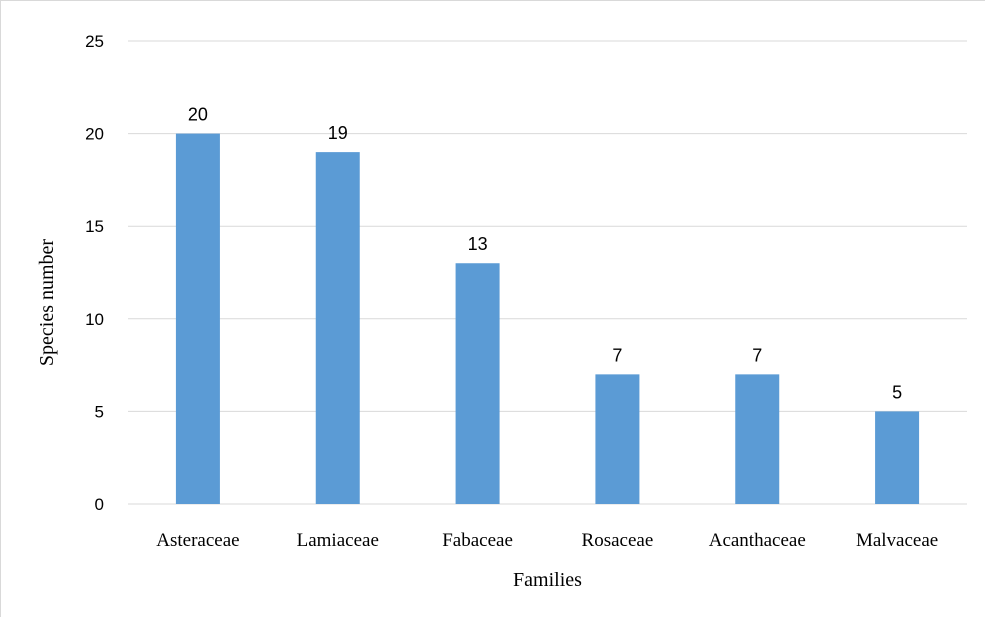 Image resolution: width=985 pixels, height=618 pixels. I want to click on data-label: 19, so click(338, 133).